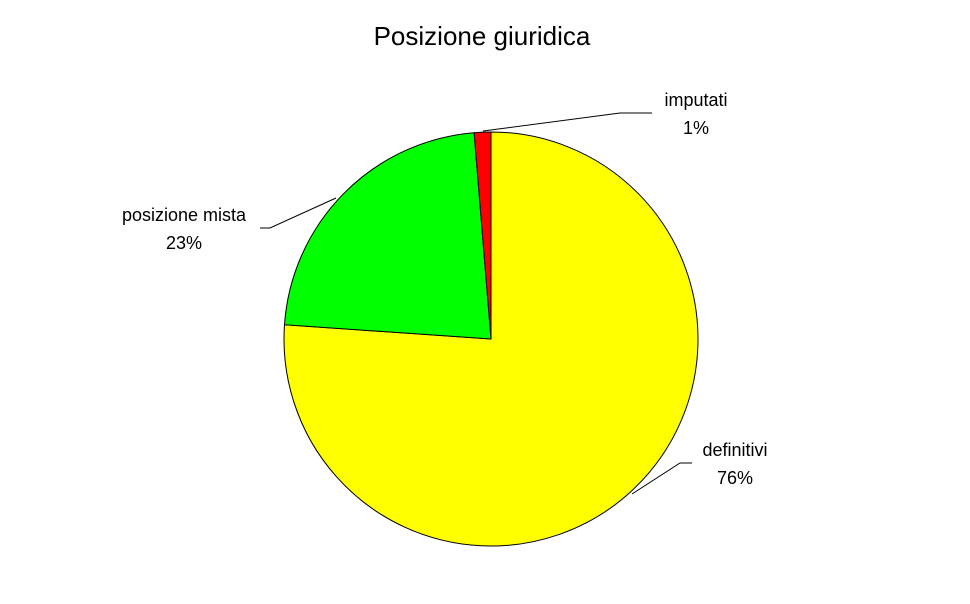  Describe the element at coordinates (482, 235) in the screenshot. I see `pie-slice-imputati` at that location.